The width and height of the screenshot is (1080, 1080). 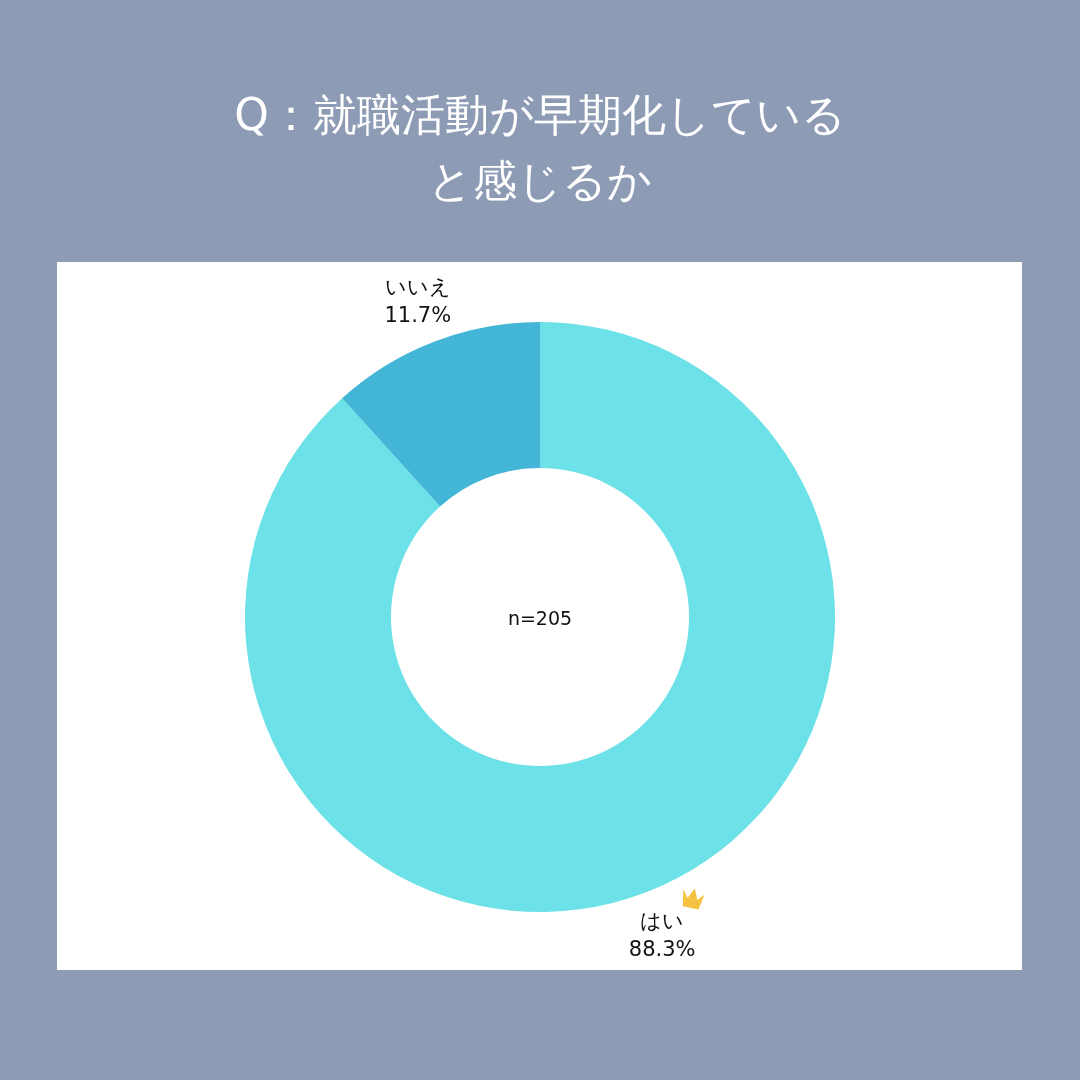 What do you see at coordinates (662, 921) in the screenshot?
I see `slice-label: はい` at bounding box center [662, 921].